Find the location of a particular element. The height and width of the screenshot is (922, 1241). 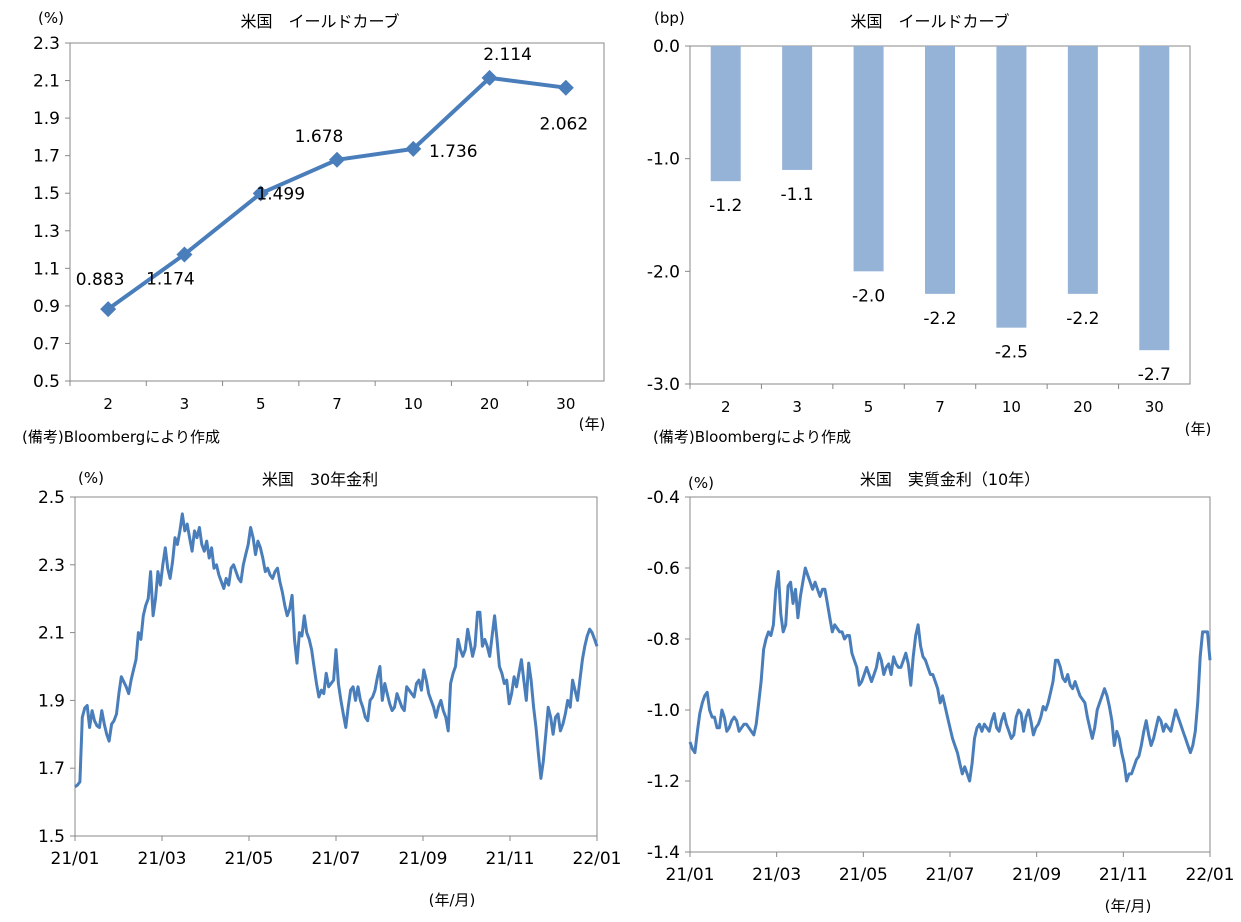

data-label: 1.678 is located at coordinates (319, 137).